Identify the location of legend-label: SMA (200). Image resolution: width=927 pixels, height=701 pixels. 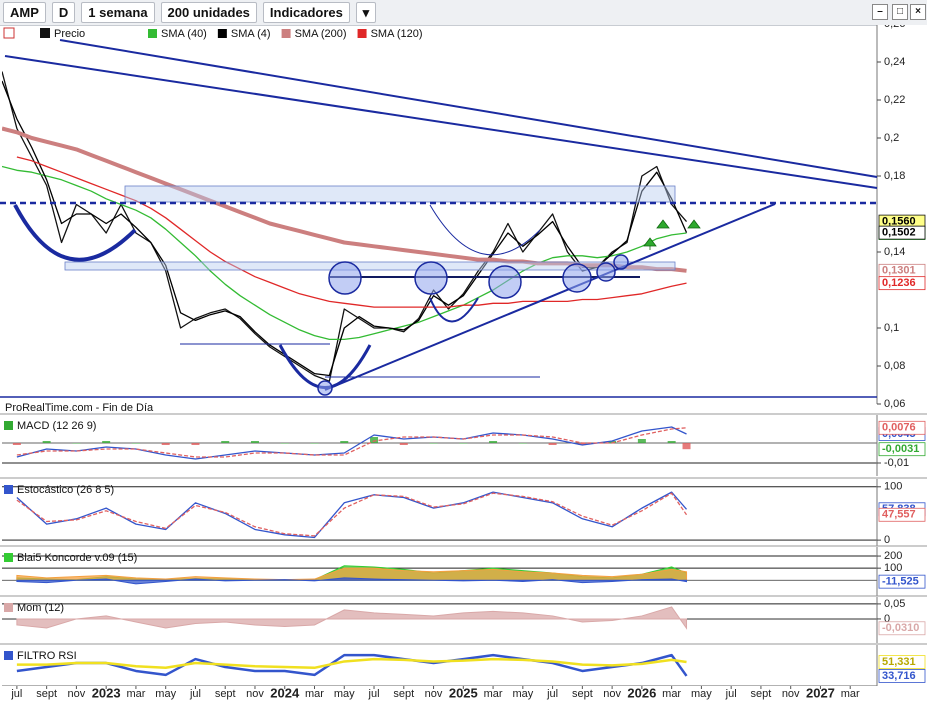
(321, 34).